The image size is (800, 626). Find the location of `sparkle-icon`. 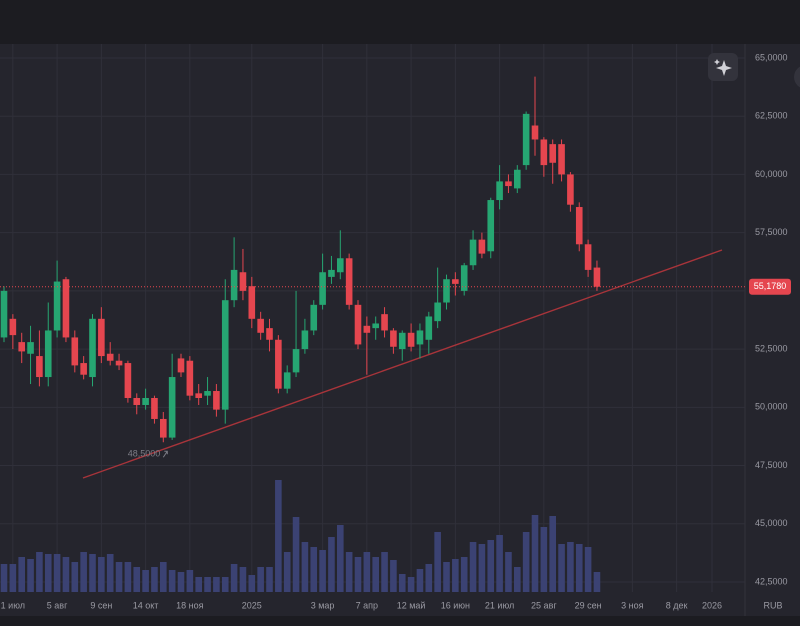

sparkle-icon is located at coordinates (717, 62).